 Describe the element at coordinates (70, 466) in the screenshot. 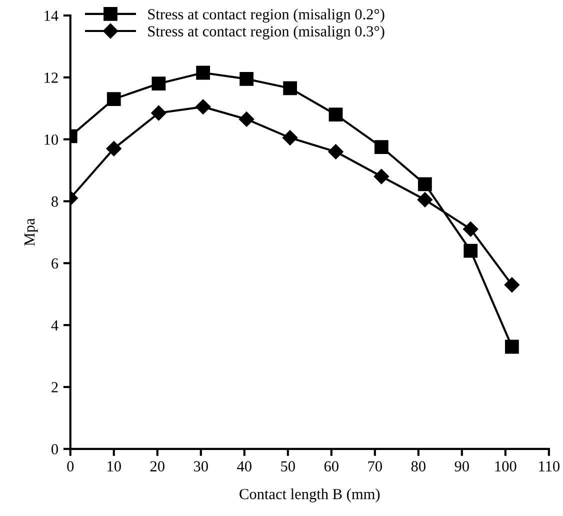

I see `x-tick-label: 0` at that location.